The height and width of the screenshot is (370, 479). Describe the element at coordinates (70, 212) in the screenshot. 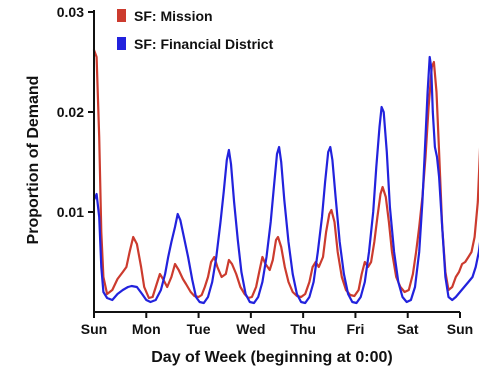

I see `y-tick-label: 0.01` at that location.